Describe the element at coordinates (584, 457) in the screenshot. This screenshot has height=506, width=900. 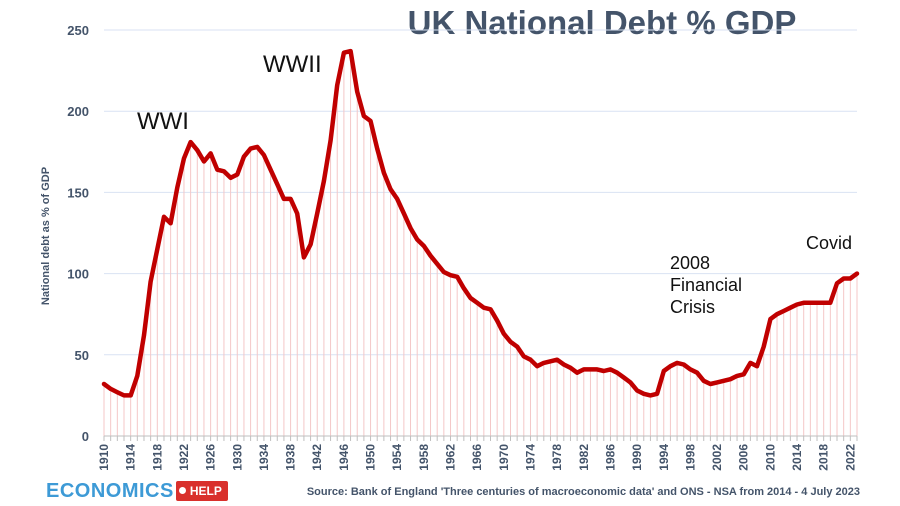
I see `x-tick-1982: 1982` at that location.